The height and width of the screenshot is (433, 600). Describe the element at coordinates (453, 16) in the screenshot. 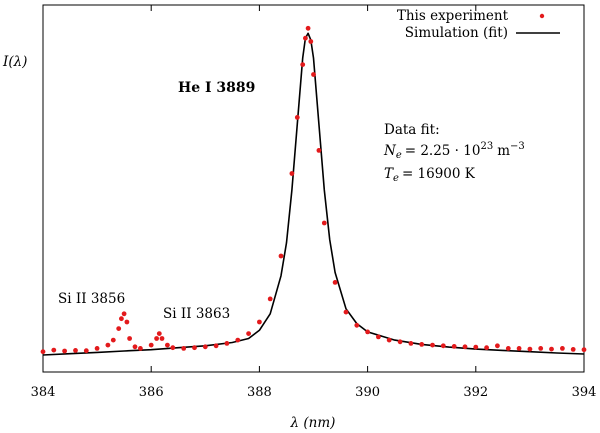

I see `legend-label-experiment: This experiment` at that location.